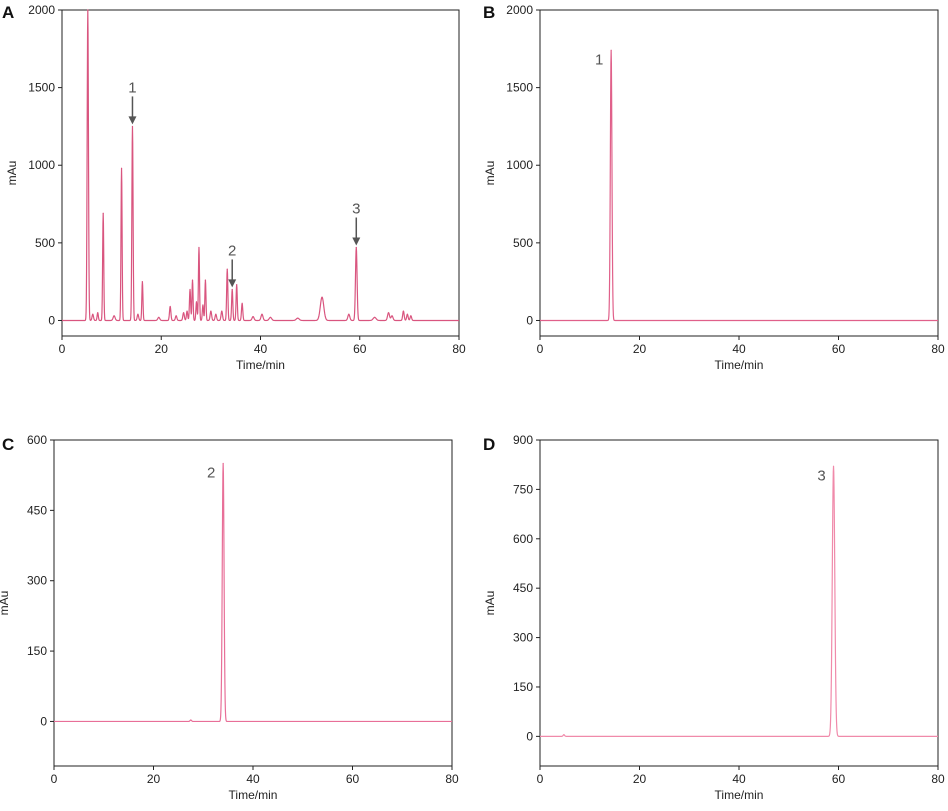  I want to click on x-tick-label-c: 20, so click(154, 779).